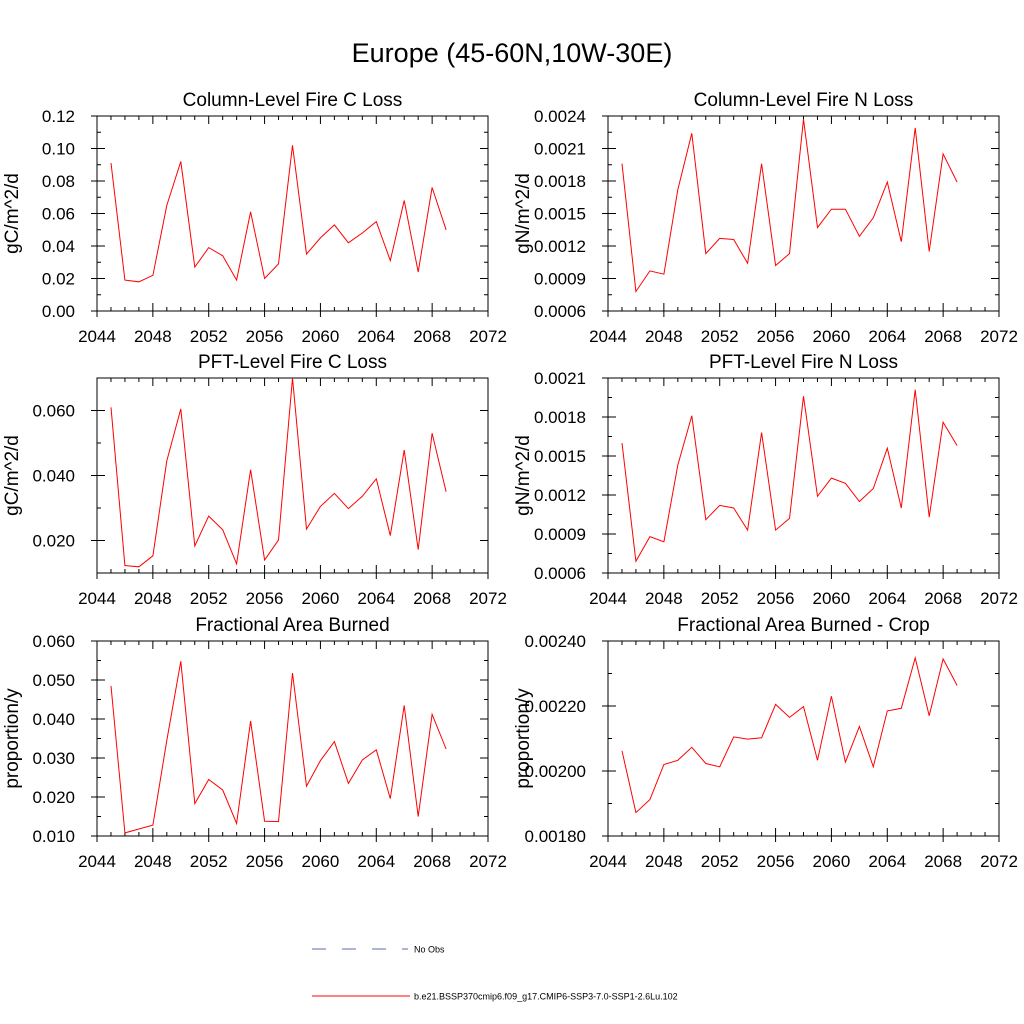 This screenshot has width=1024, height=1024. Describe the element at coordinates (12, 213) in the screenshot. I see `y-axis-label: gC/m^2/d` at that location.